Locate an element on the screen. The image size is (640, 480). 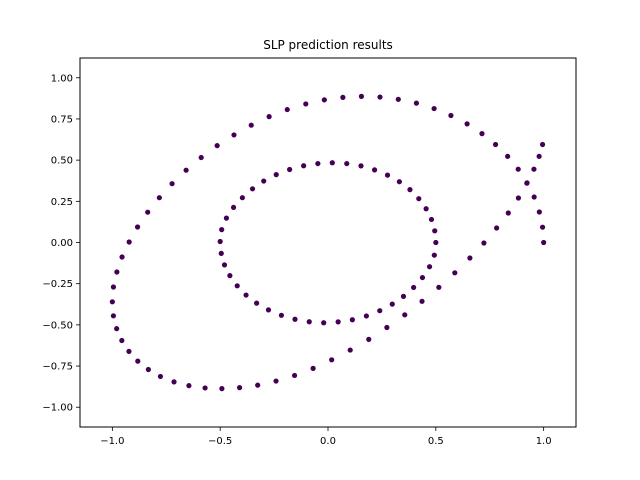
y-tick-label: 0.25 is located at coordinates (62, 202).